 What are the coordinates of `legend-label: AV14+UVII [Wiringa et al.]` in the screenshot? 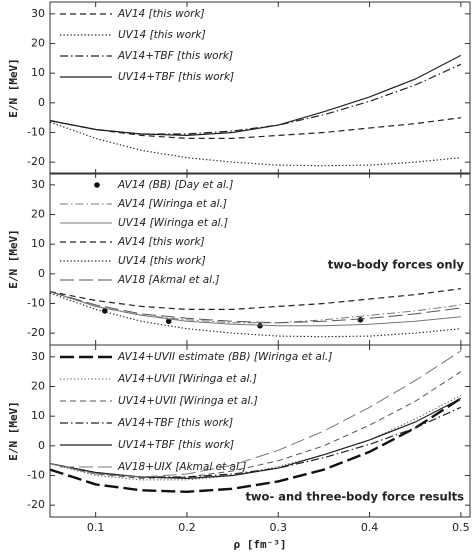 It's located at (187, 379).